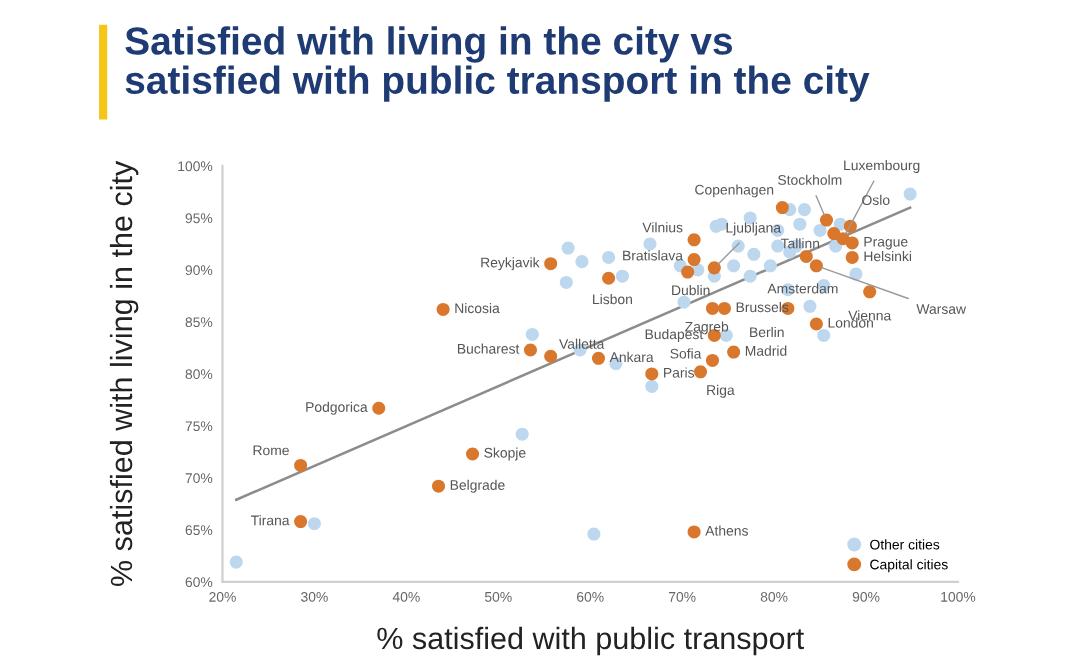 Image resolution: width=1080 pixels, height=656 pixels. What do you see at coordinates (124, 373) in the screenshot?
I see `y-axis-title: % satisfied with living in the city` at bounding box center [124, 373].